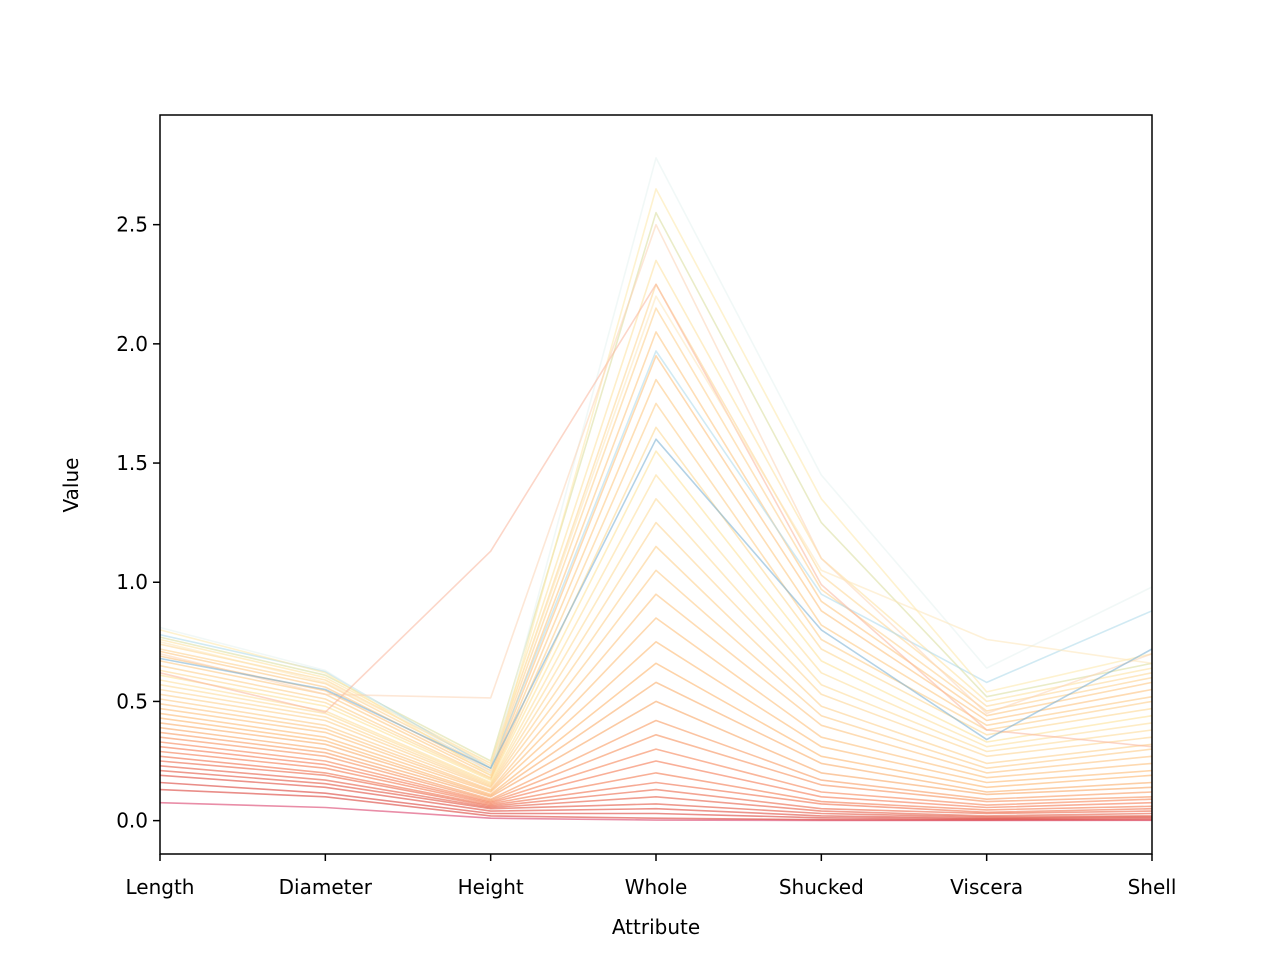 The height and width of the screenshot is (960, 1280). Describe the element at coordinates (160, 887) in the screenshot. I see `x-tick-label: Length` at that location.